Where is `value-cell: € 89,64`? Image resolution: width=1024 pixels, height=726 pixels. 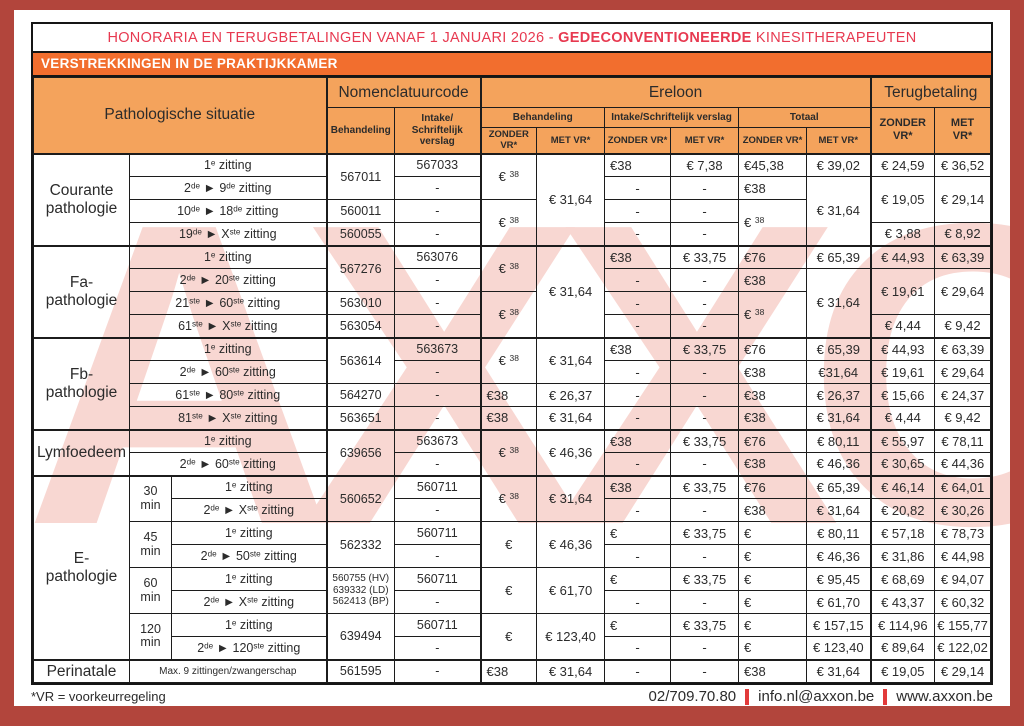 value-cell: € 89,64 is located at coordinates (902, 648).